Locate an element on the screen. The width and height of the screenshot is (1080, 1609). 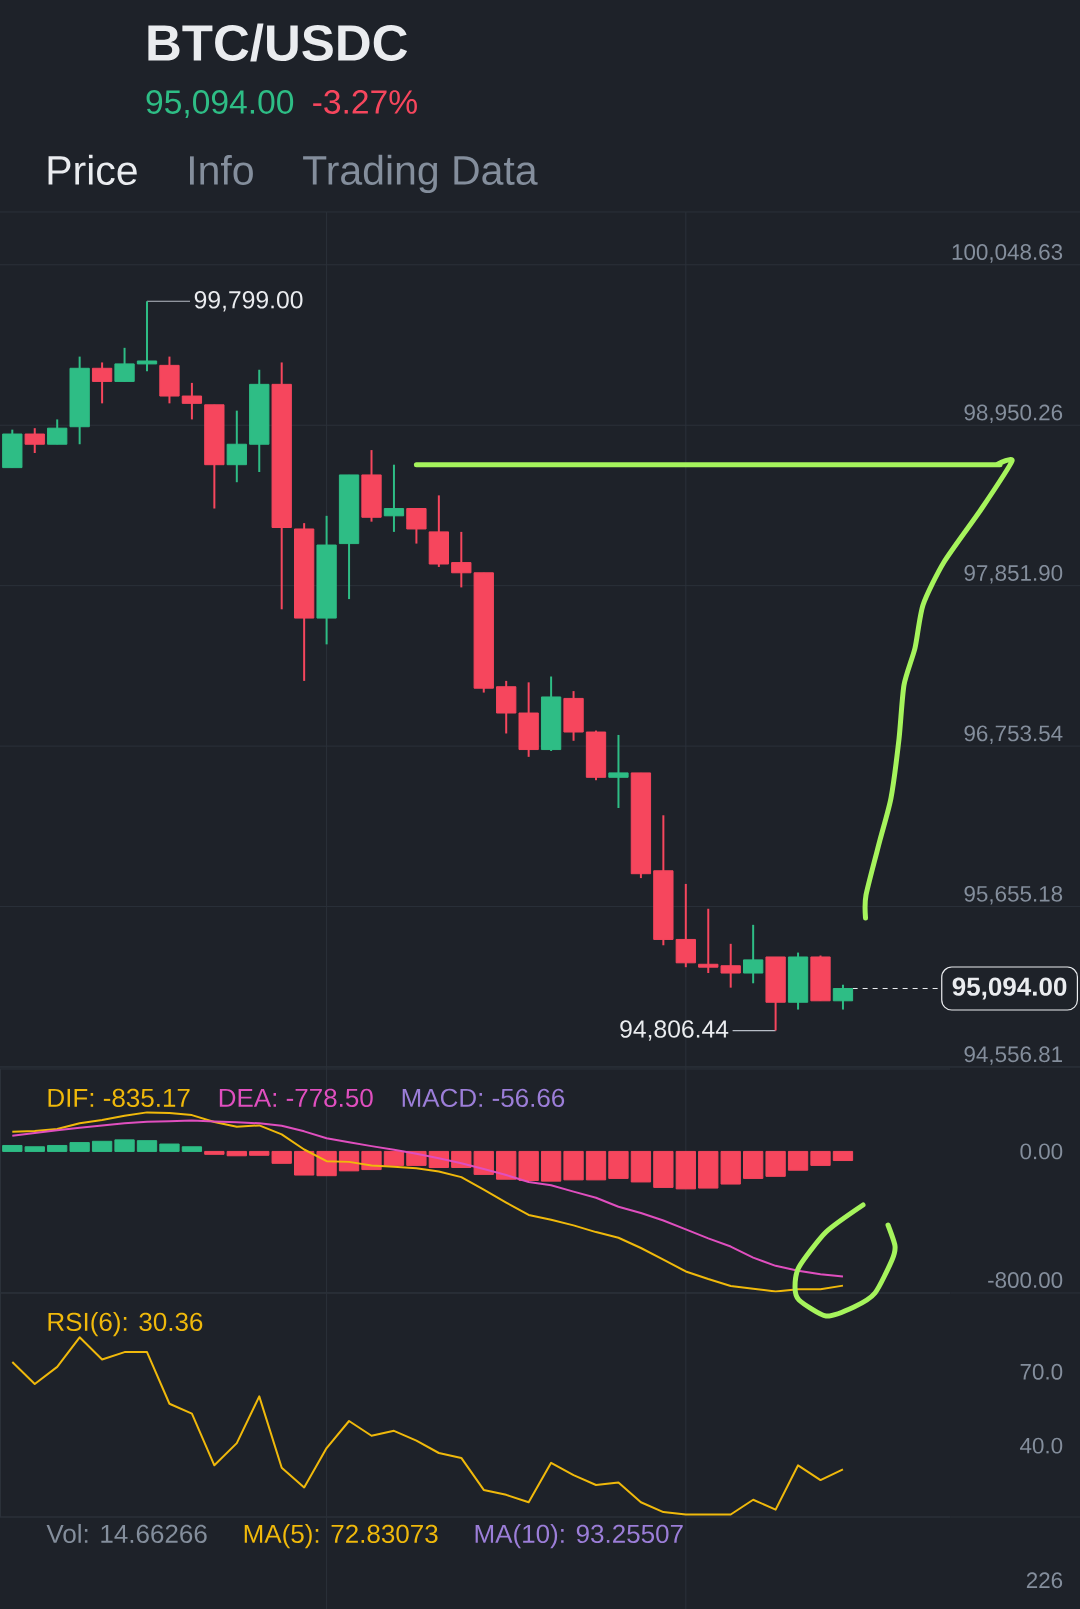
y-tick-label: -800.00 is located at coordinates (1025, 1280).